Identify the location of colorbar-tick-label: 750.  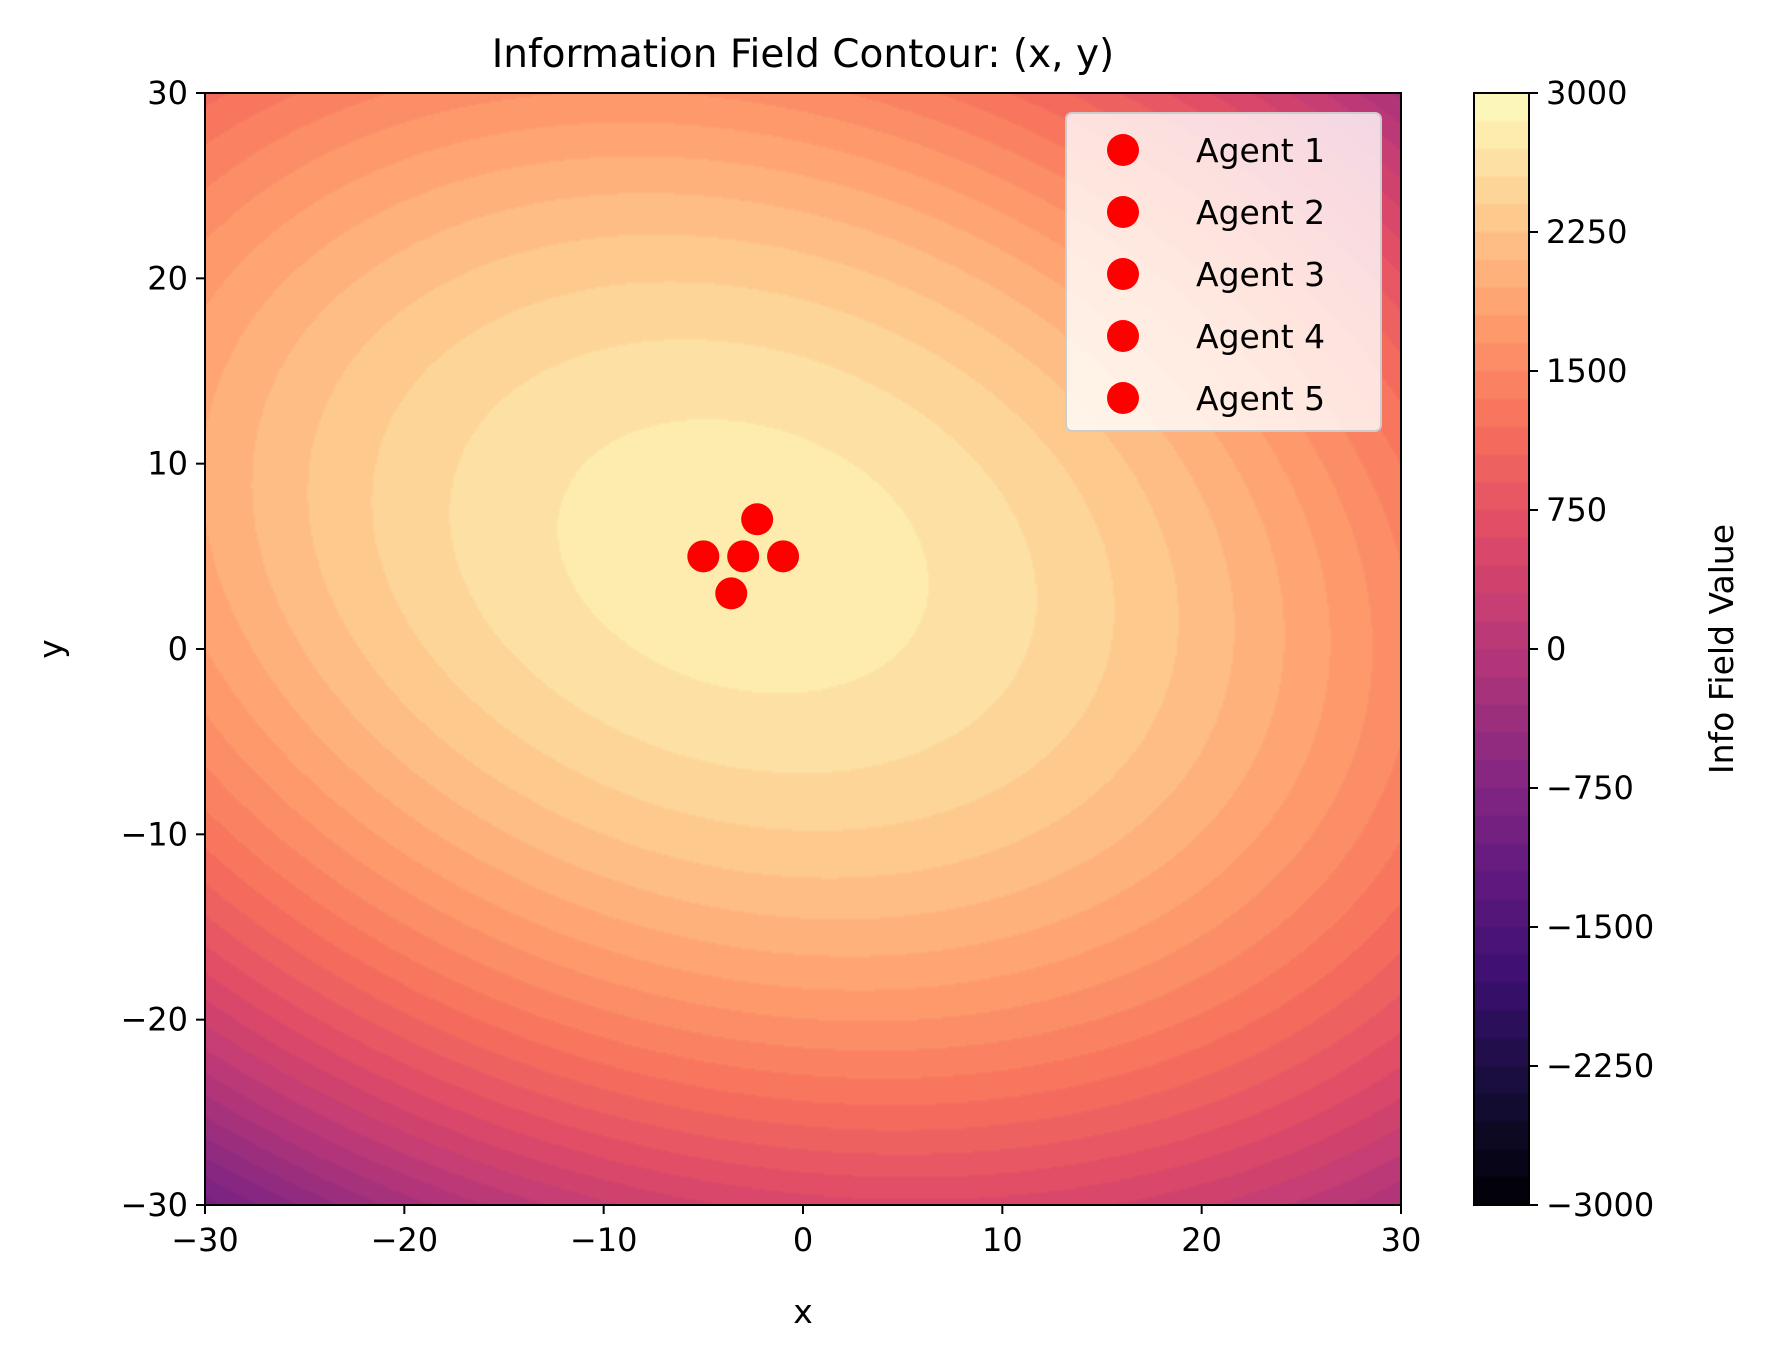
(1576, 510).